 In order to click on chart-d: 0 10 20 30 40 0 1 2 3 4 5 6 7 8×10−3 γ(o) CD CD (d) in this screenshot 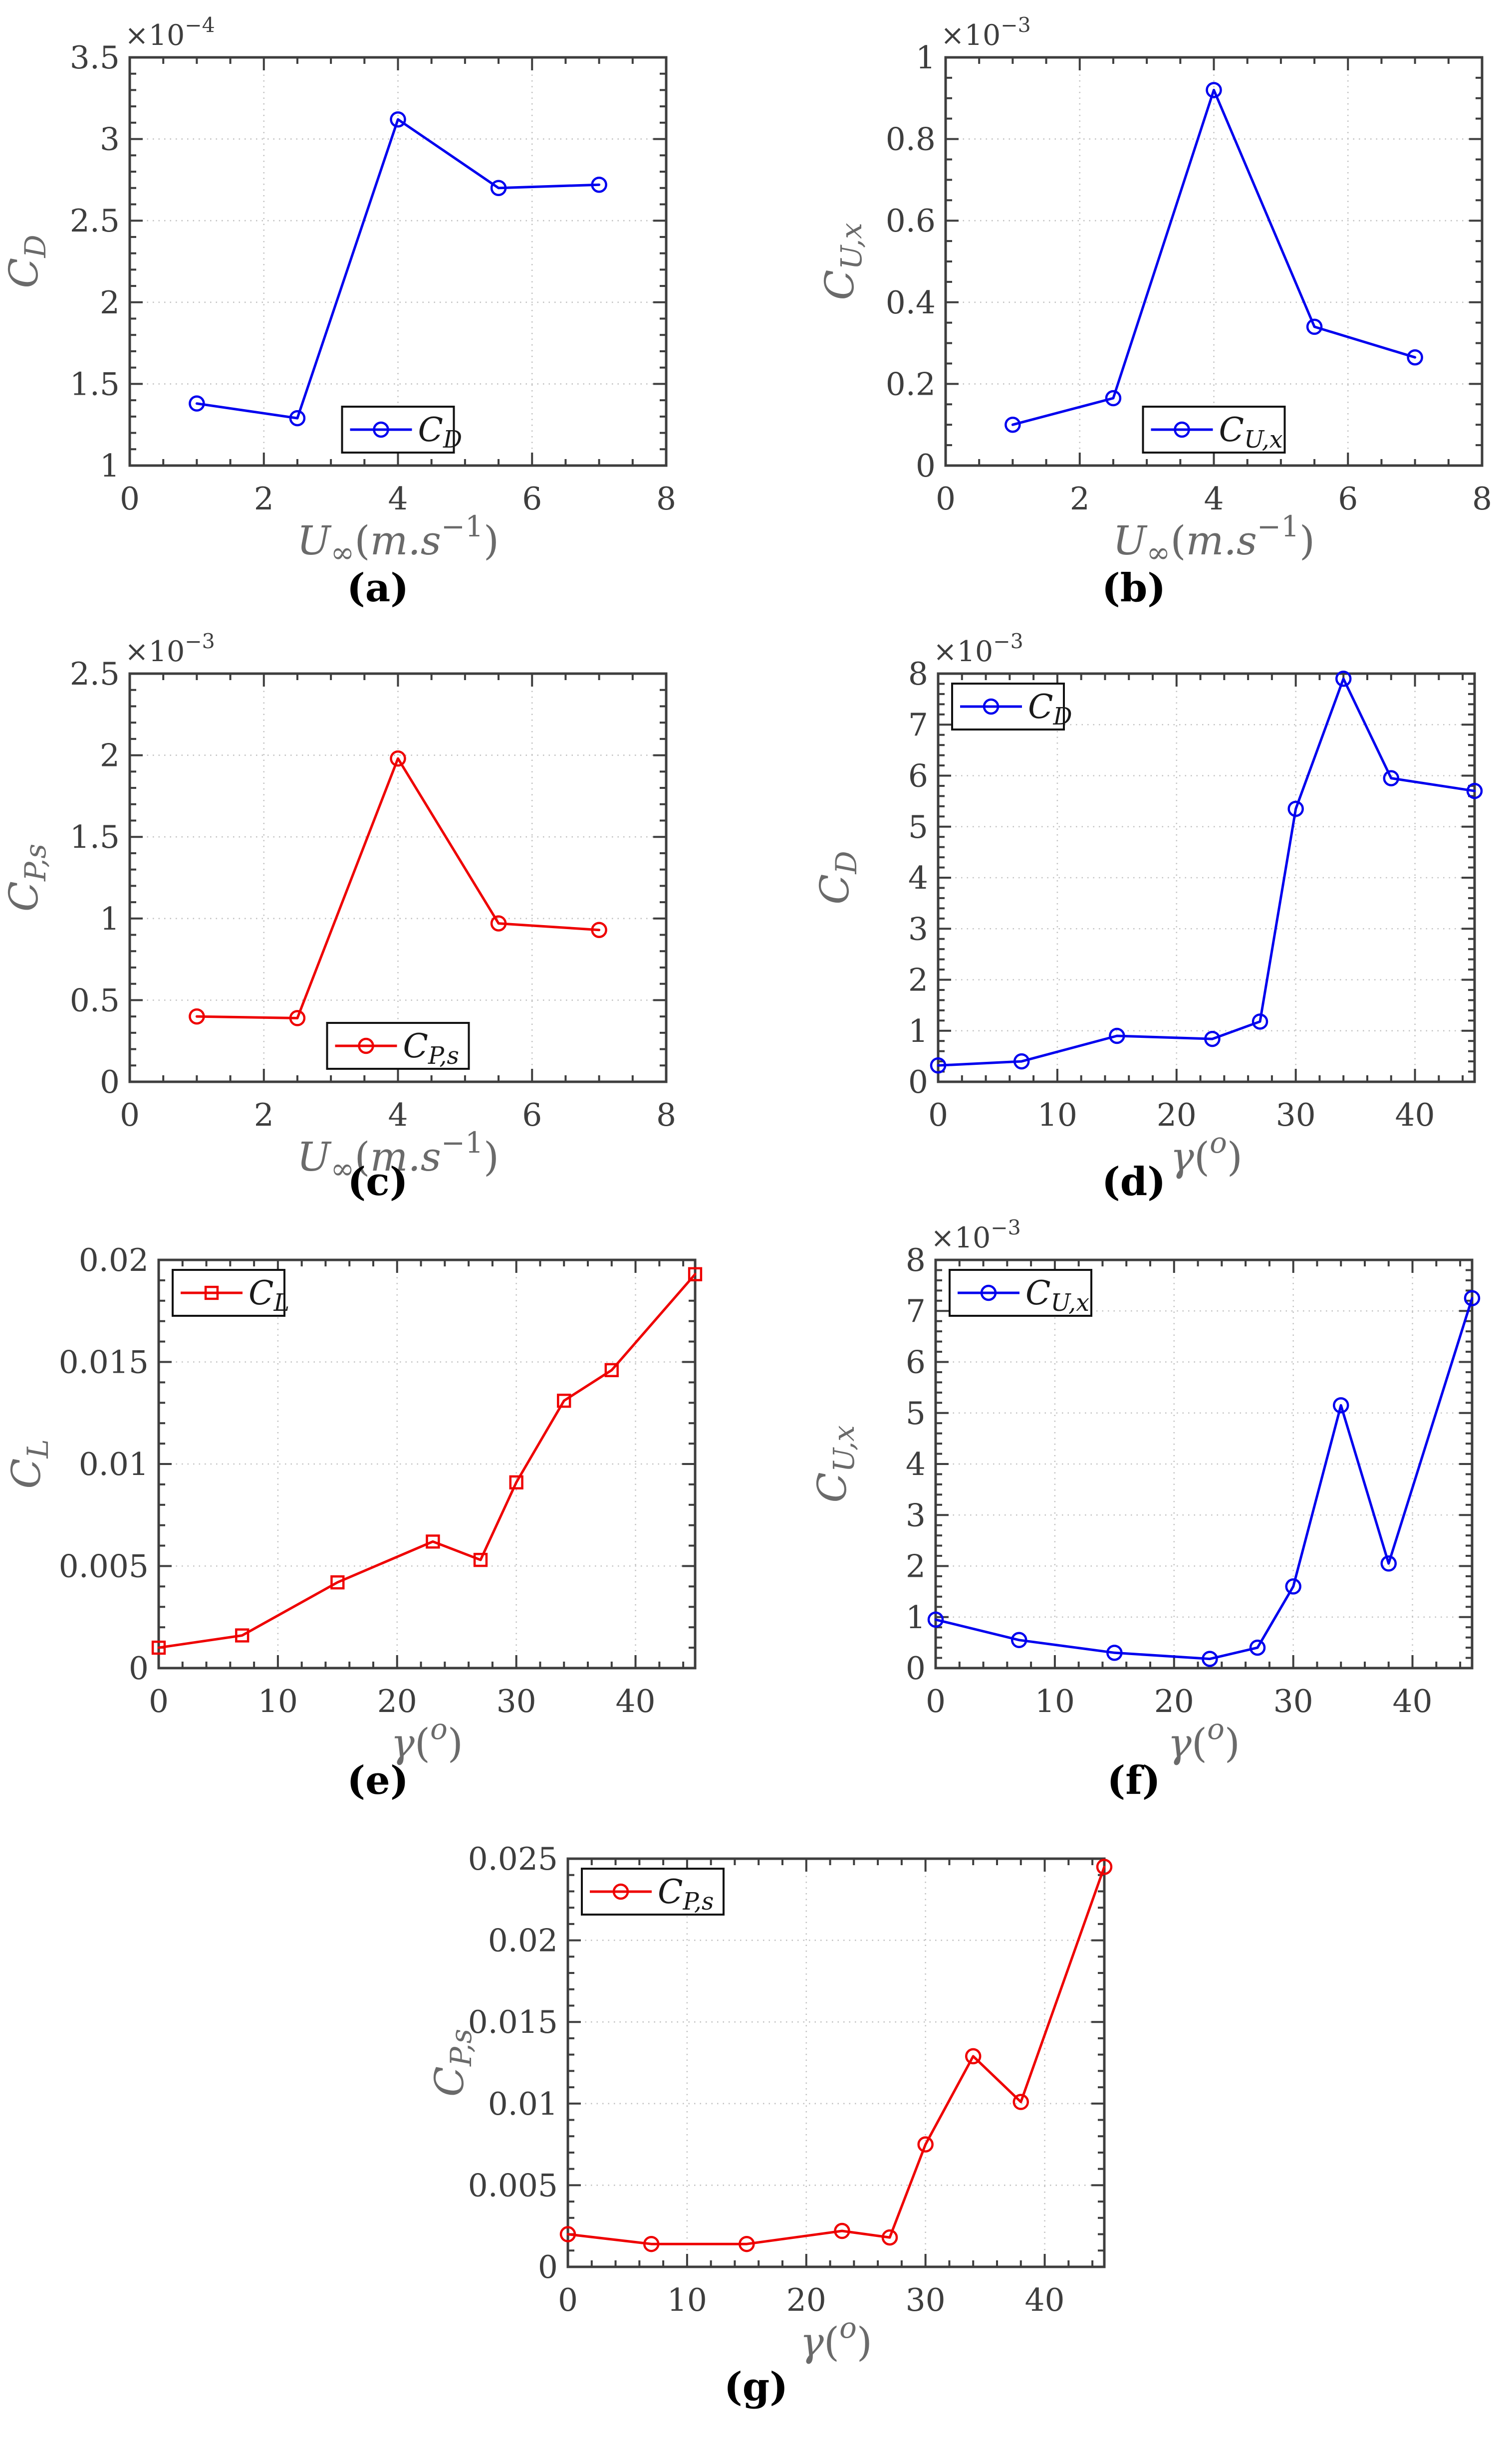, I will do `click(1147, 917)`.